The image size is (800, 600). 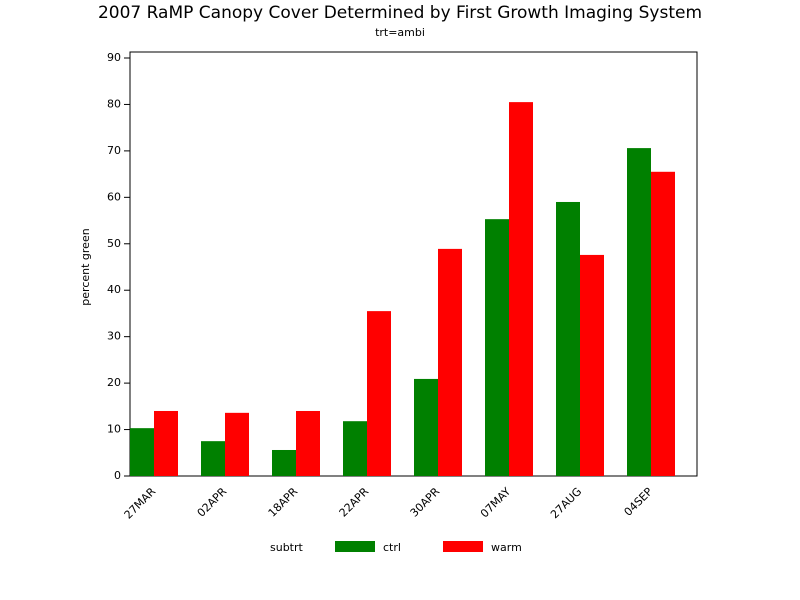 What do you see at coordinates (114, 150) in the screenshot?
I see `y-tick-label: 70` at bounding box center [114, 150].